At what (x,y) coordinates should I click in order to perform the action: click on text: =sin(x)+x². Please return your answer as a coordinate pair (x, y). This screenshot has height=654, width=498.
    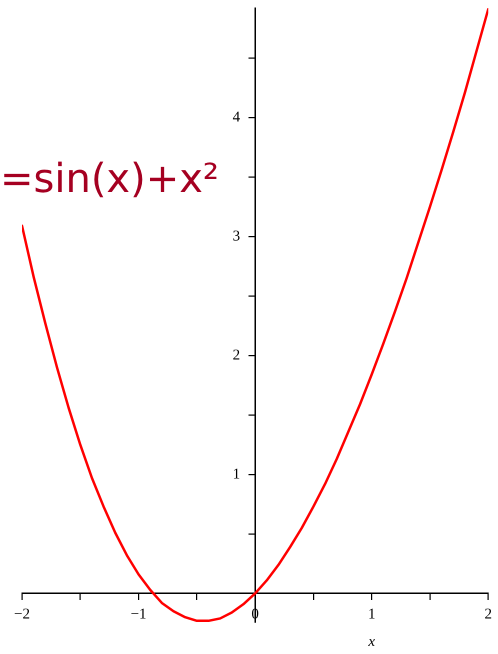
    Looking at the image, I should click on (109, 179).